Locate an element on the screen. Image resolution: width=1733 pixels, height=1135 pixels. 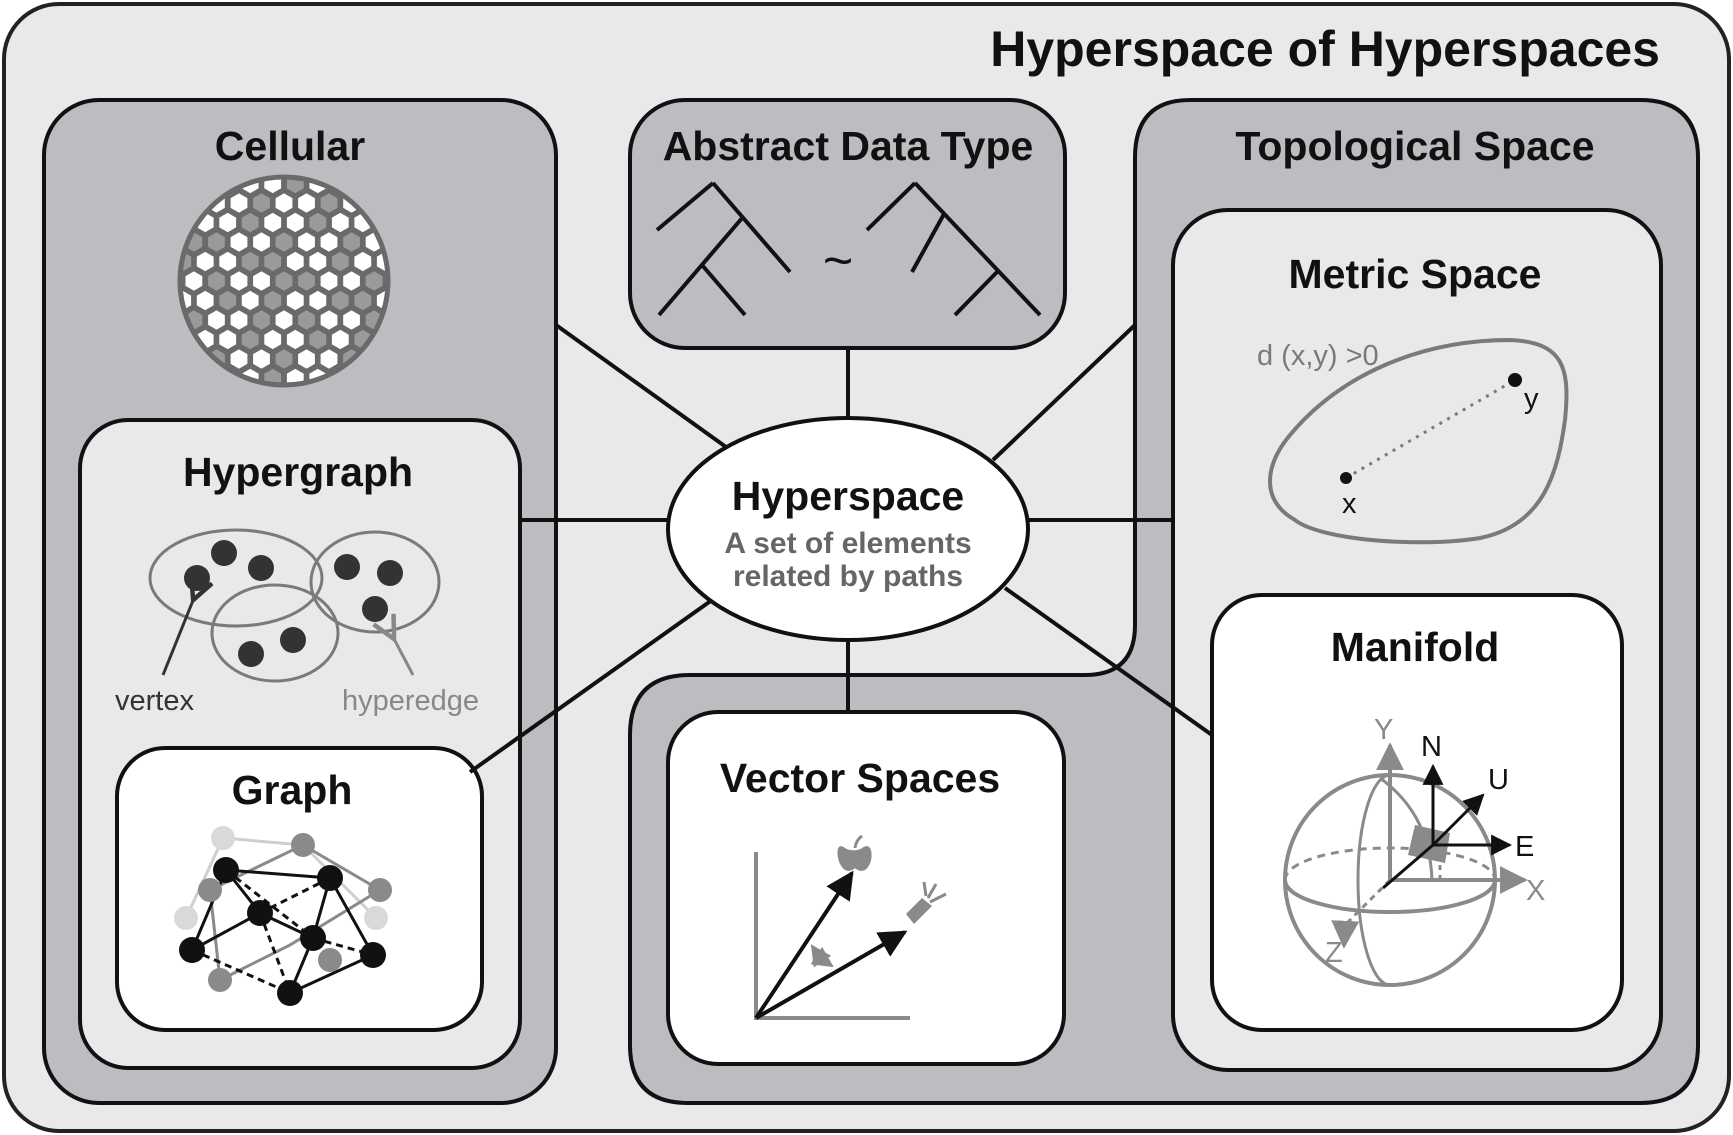
manifold-axis-x: X is located at coordinates (1535, 891).